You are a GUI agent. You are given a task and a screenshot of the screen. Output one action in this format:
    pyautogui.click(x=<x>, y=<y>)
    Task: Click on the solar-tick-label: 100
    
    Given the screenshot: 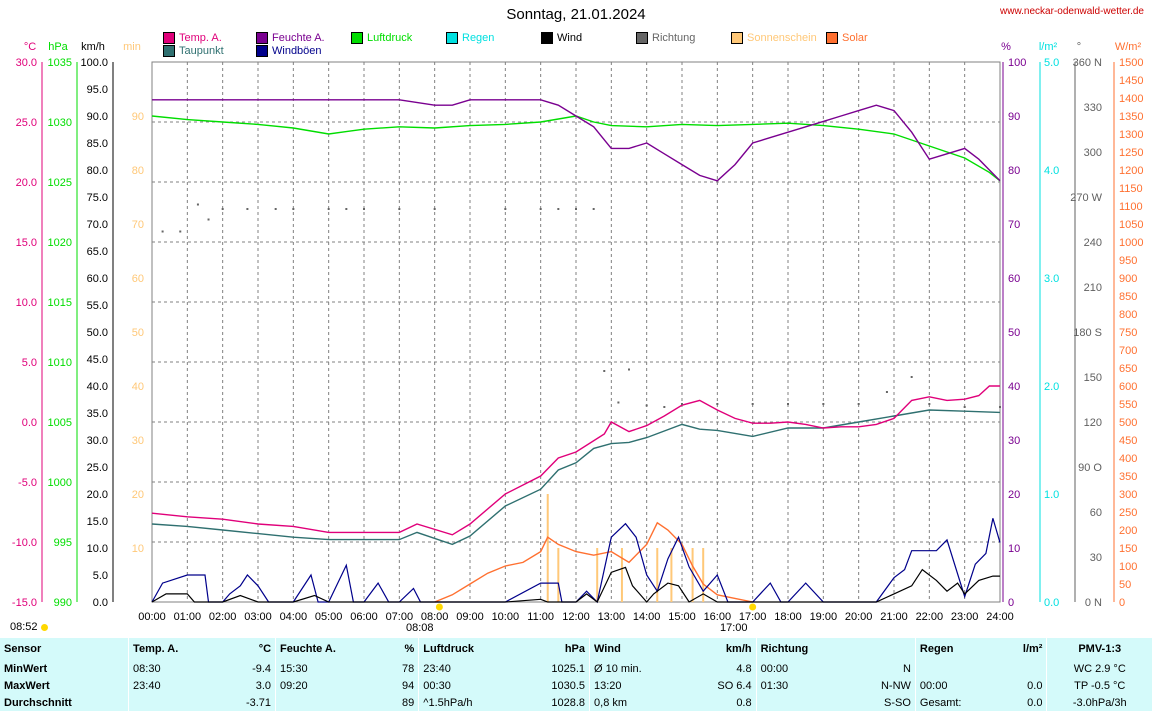 What is the action you would take?
    pyautogui.click(x=1128, y=567)
    